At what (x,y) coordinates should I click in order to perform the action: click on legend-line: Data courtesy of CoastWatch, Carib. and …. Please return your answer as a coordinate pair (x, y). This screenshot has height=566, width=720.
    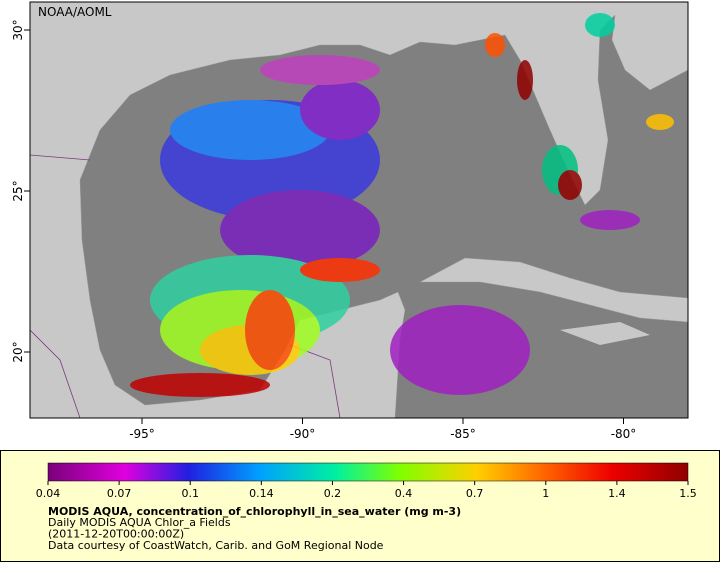
    Looking at the image, I should click on (216, 545).